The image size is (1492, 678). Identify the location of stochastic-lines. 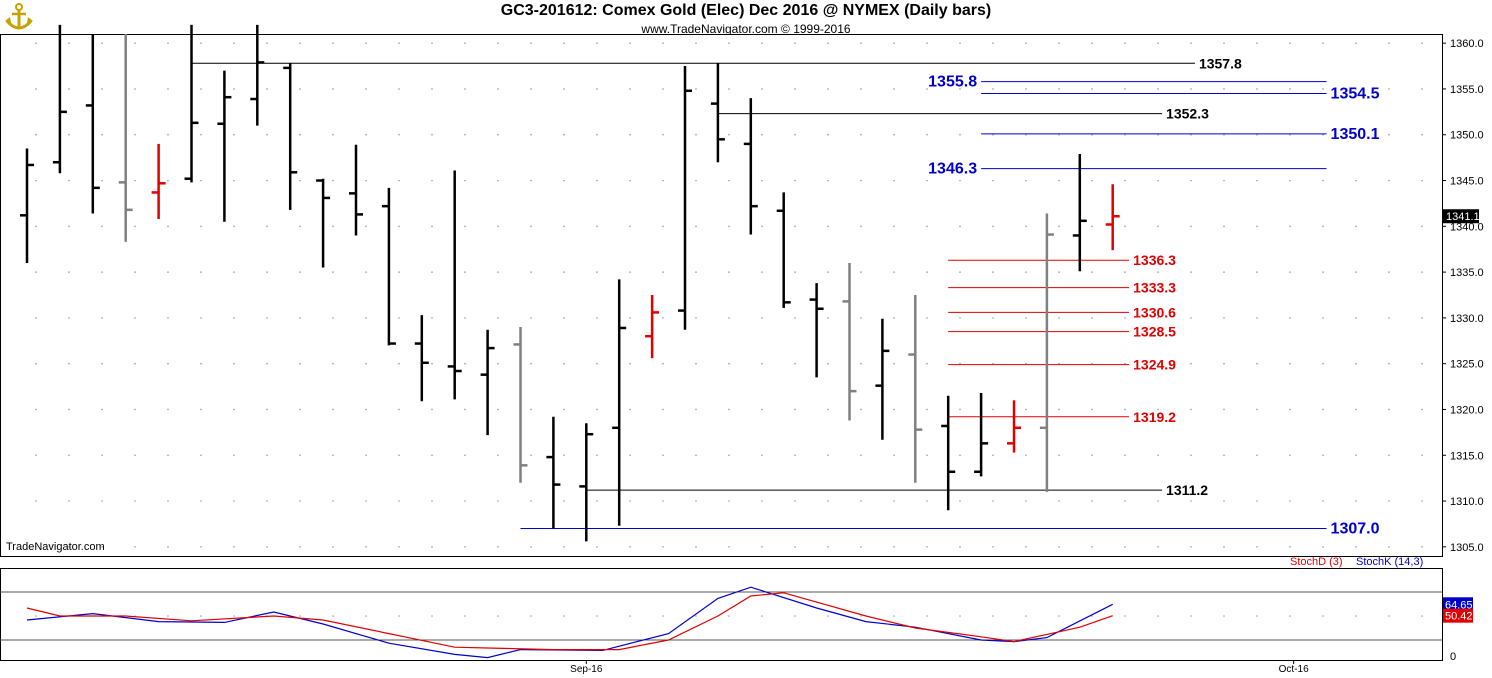
(569, 622).